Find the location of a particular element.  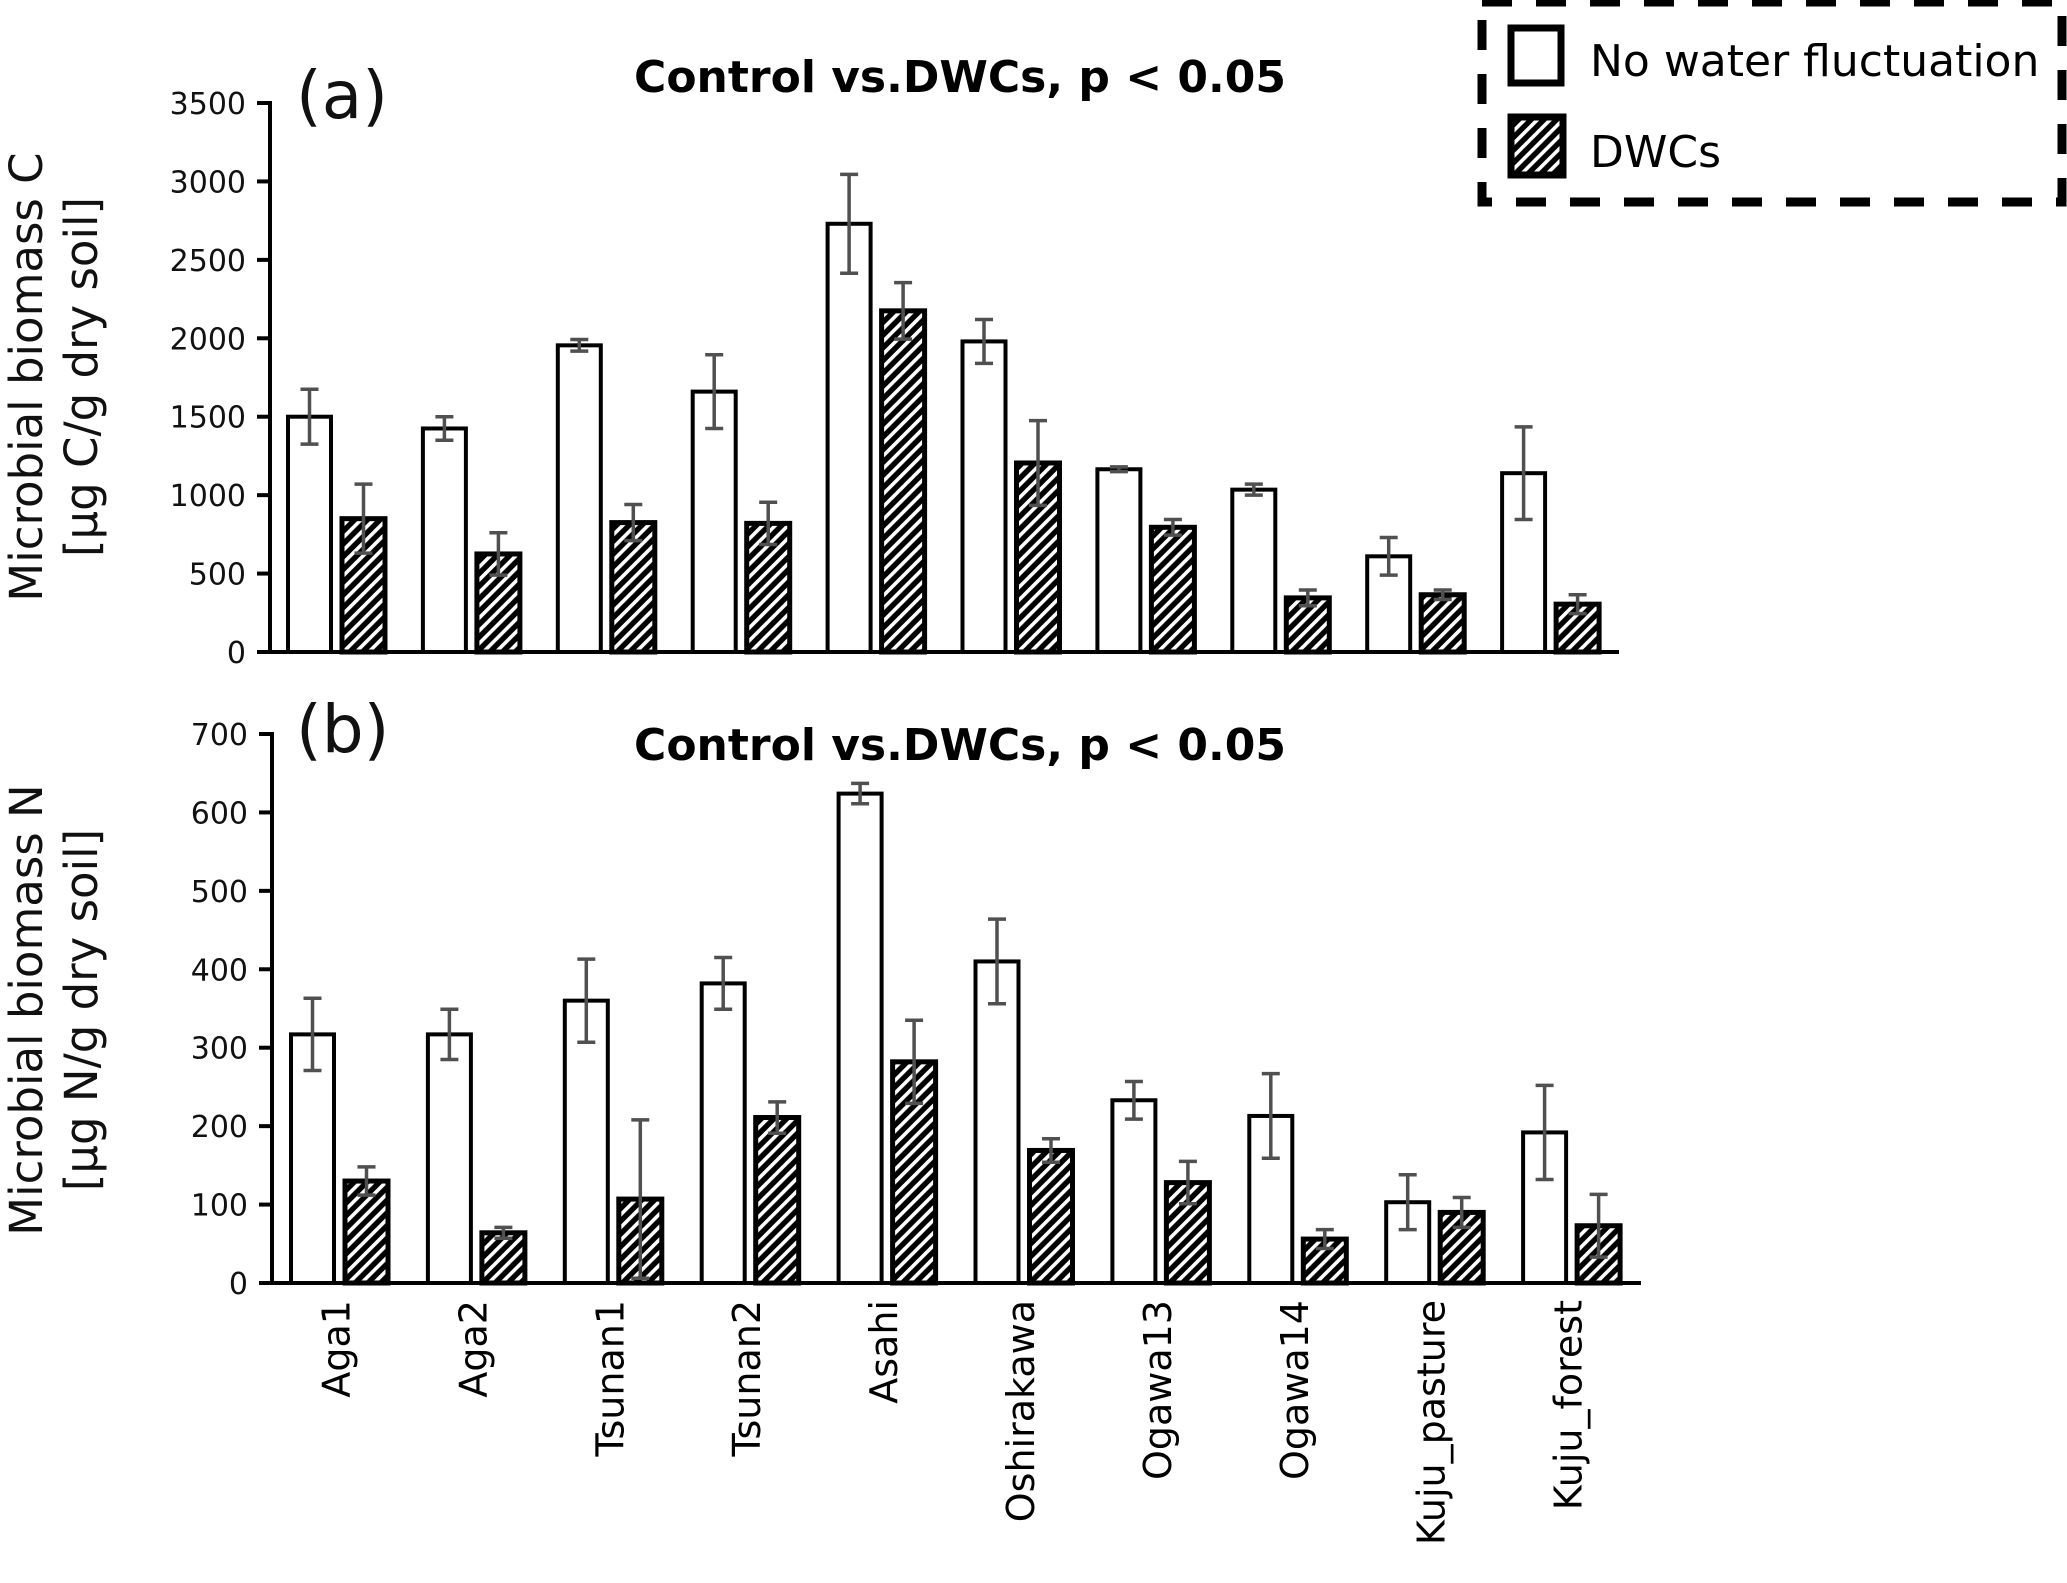

bar-group-aga1 is located at coordinates (340, 1141).